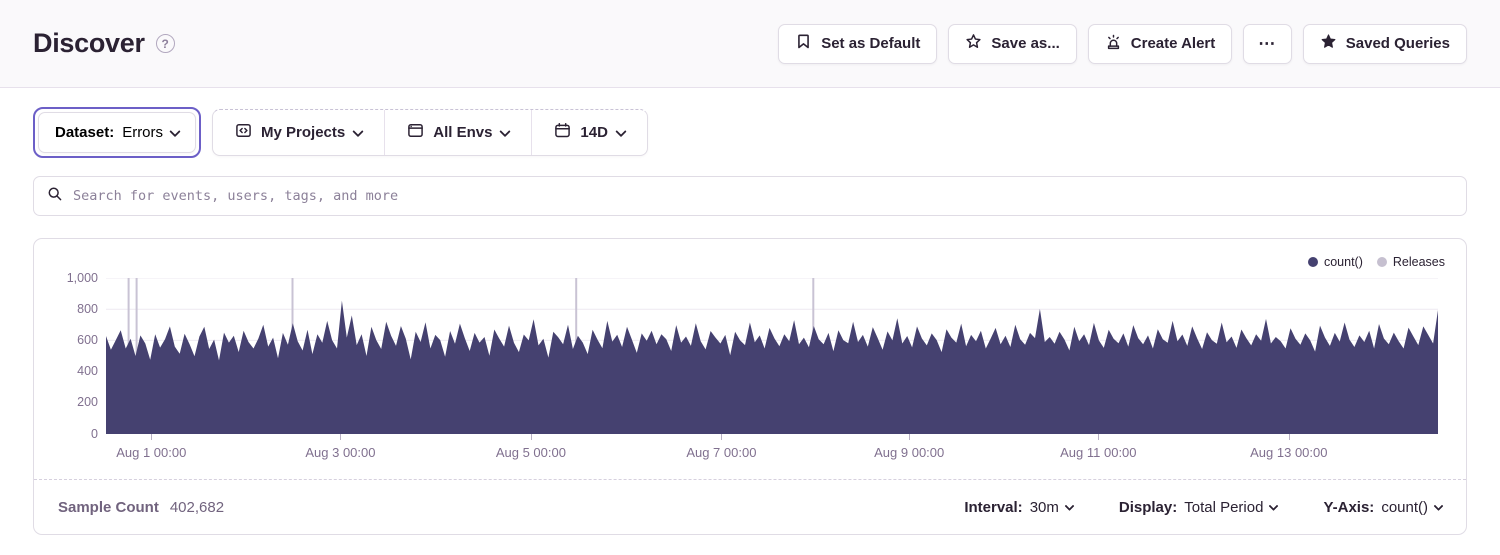 This screenshot has width=1500, height=555. Describe the element at coordinates (108, 507) in the screenshot. I see `sample-count-label: Sample Count` at that location.